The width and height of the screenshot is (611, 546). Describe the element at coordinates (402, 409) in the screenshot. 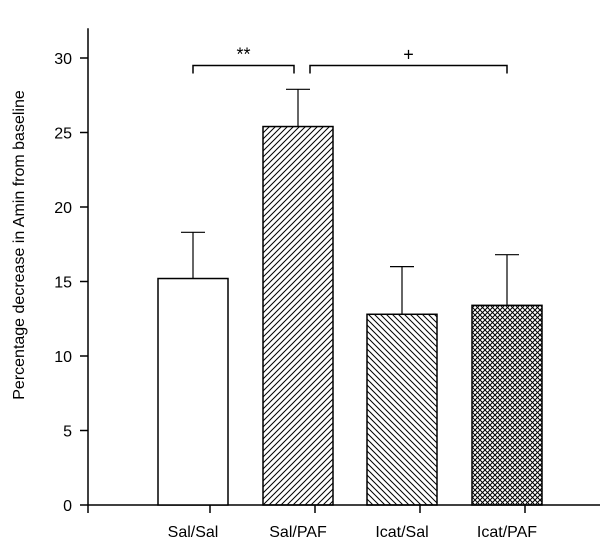

I see `bar-icat-sal` at that location.